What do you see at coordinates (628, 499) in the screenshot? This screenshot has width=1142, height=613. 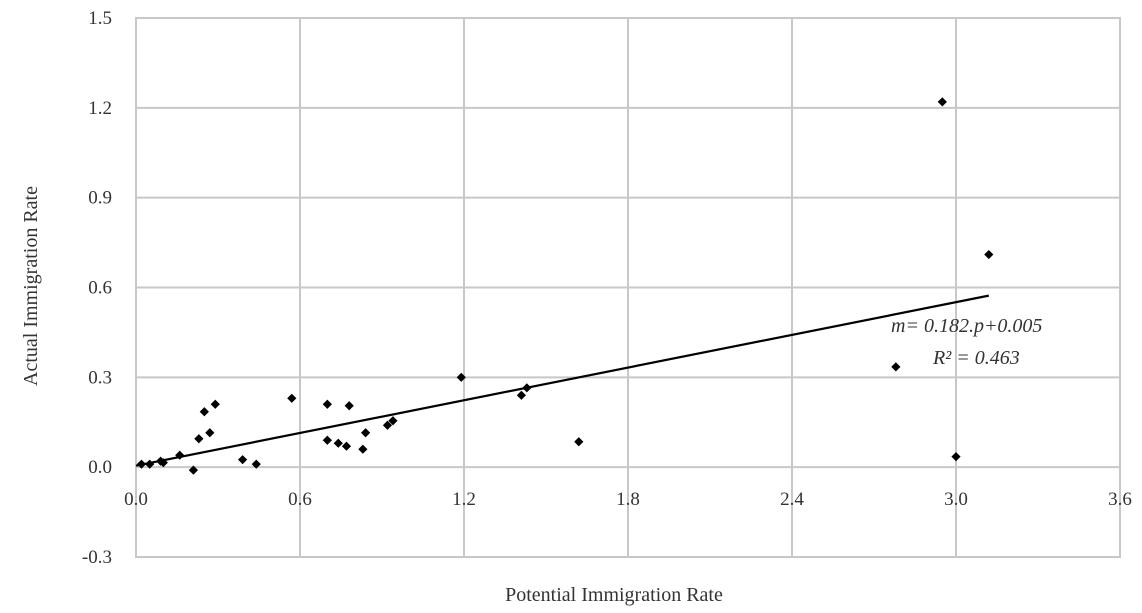 I see `x-tick-label: 1.8` at bounding box center [628, 499].